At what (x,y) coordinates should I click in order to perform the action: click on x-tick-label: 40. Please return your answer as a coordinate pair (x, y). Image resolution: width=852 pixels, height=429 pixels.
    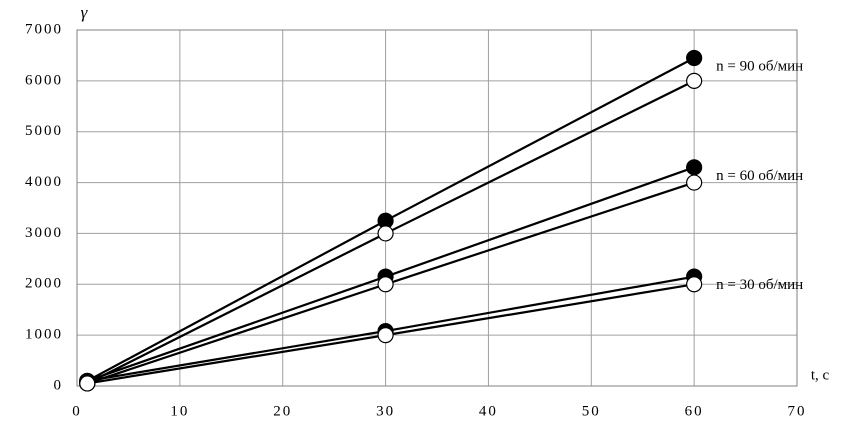
    Looking at the image, I should click on (488, 411).